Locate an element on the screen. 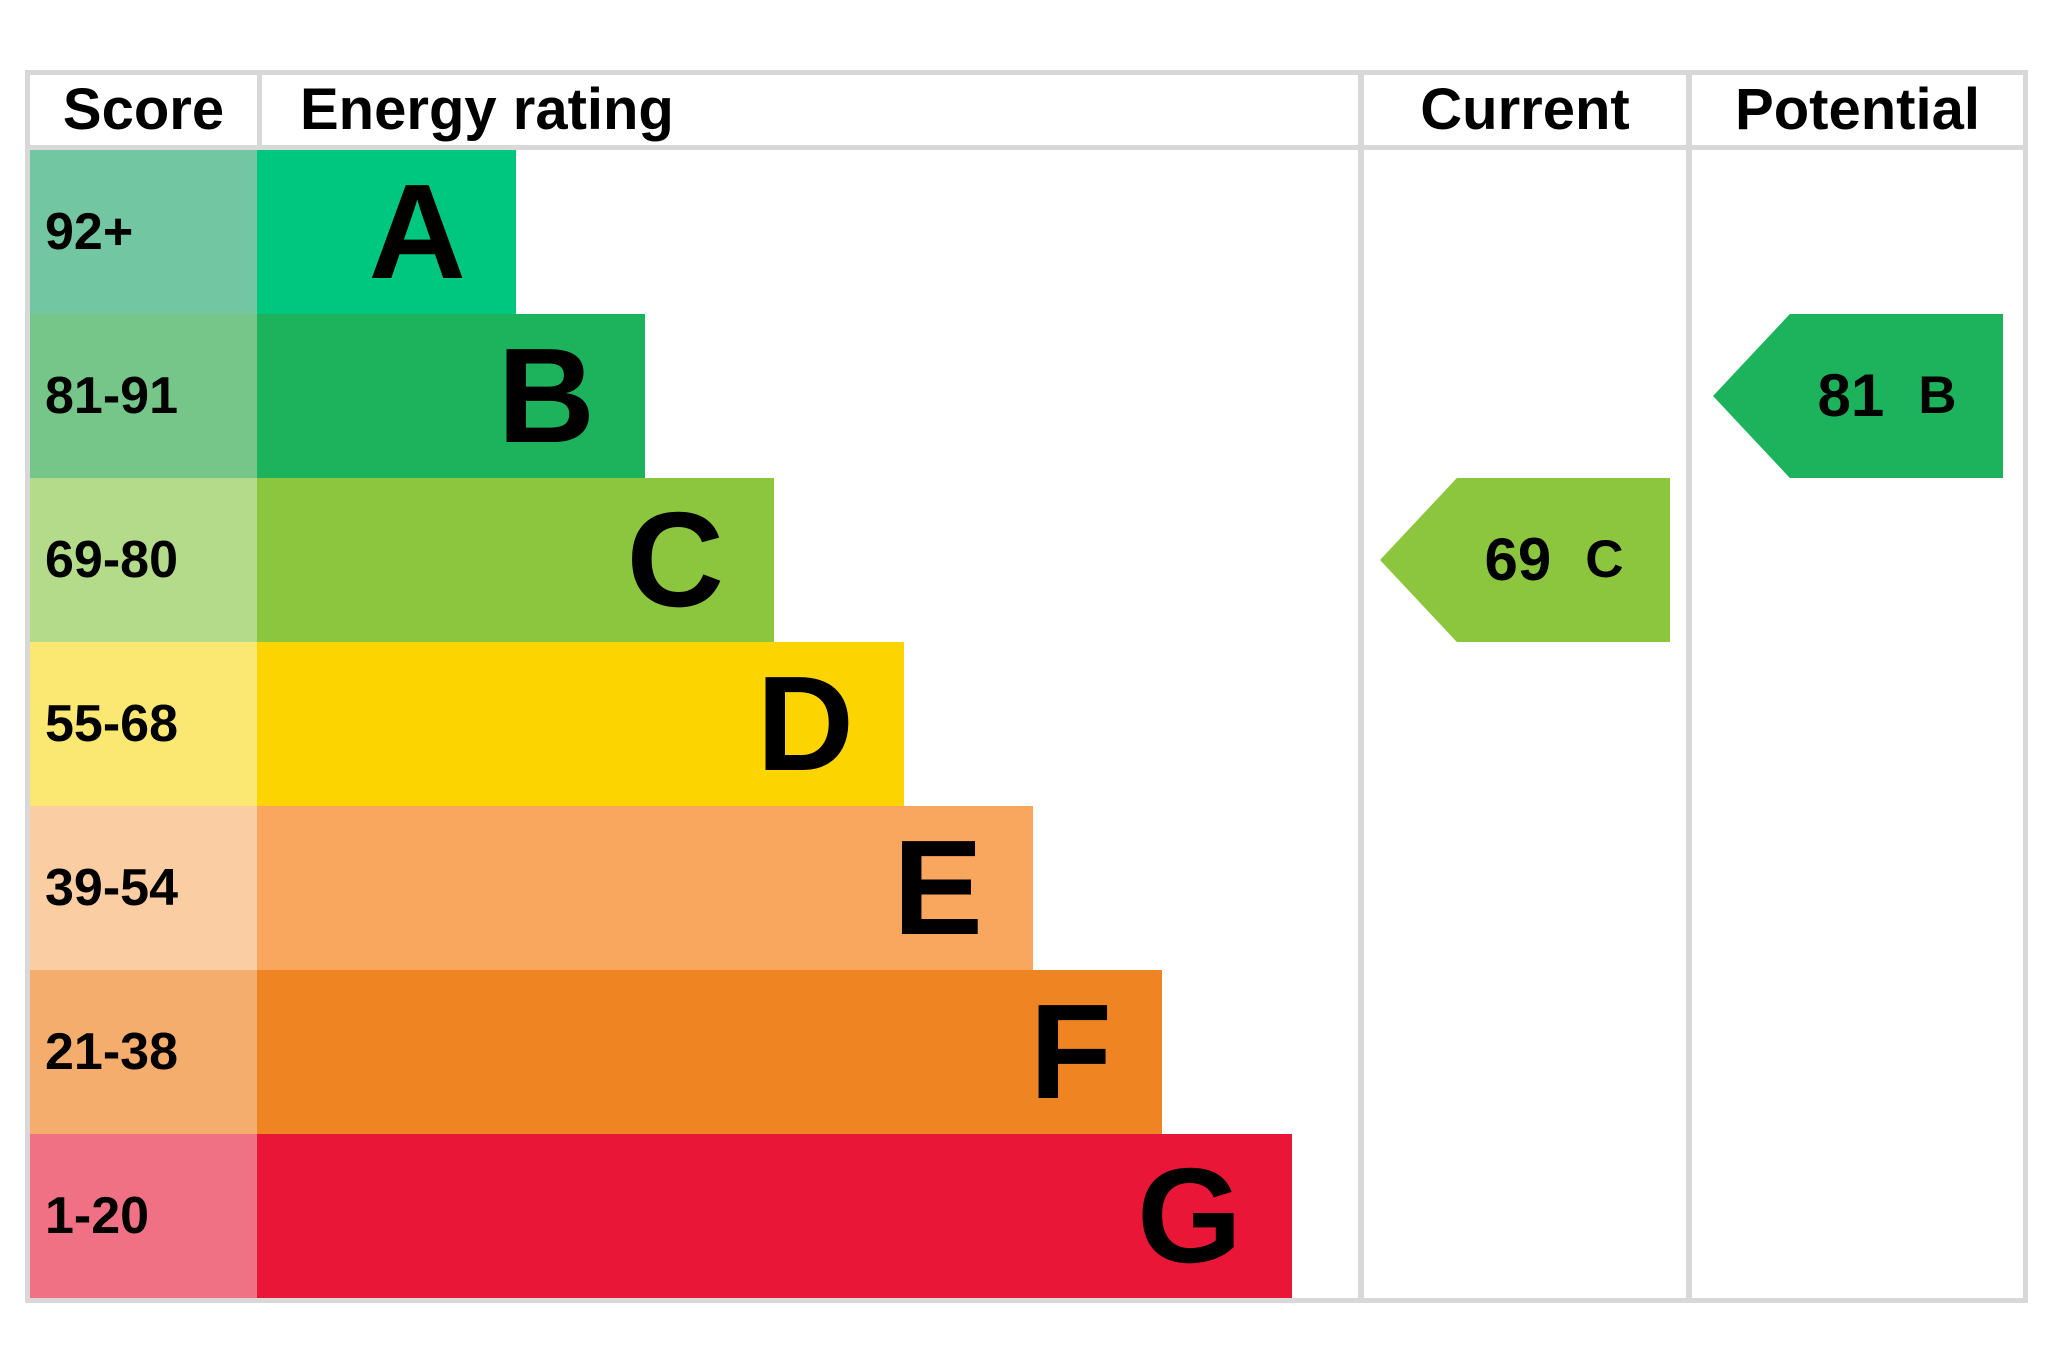 The image size is (2048, 1365). score-range-g: 1-20 is located at coordinates (143, 1216).